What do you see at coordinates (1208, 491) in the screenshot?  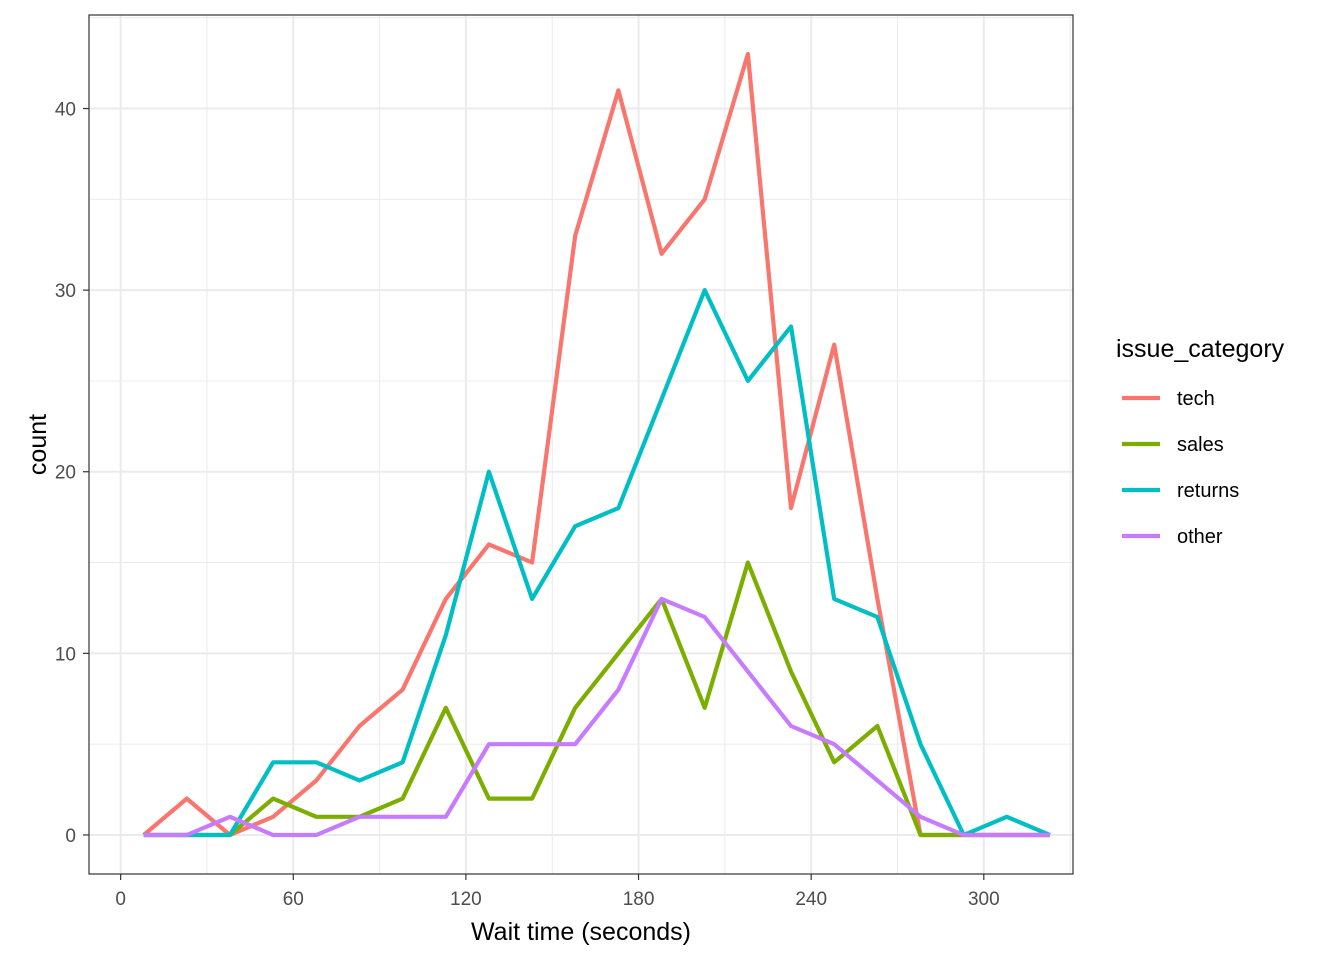 I see `legend-label-returns: returns` at bounding box center [1208, 491].